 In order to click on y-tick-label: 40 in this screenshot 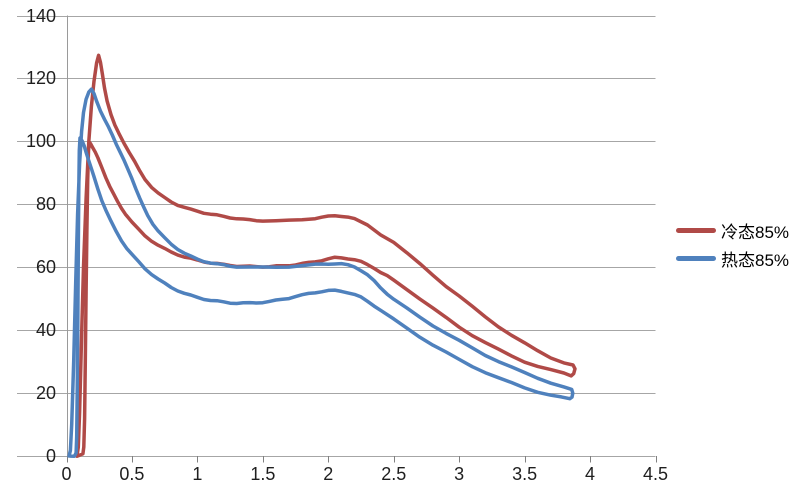, I will do `click(45, 330)`.